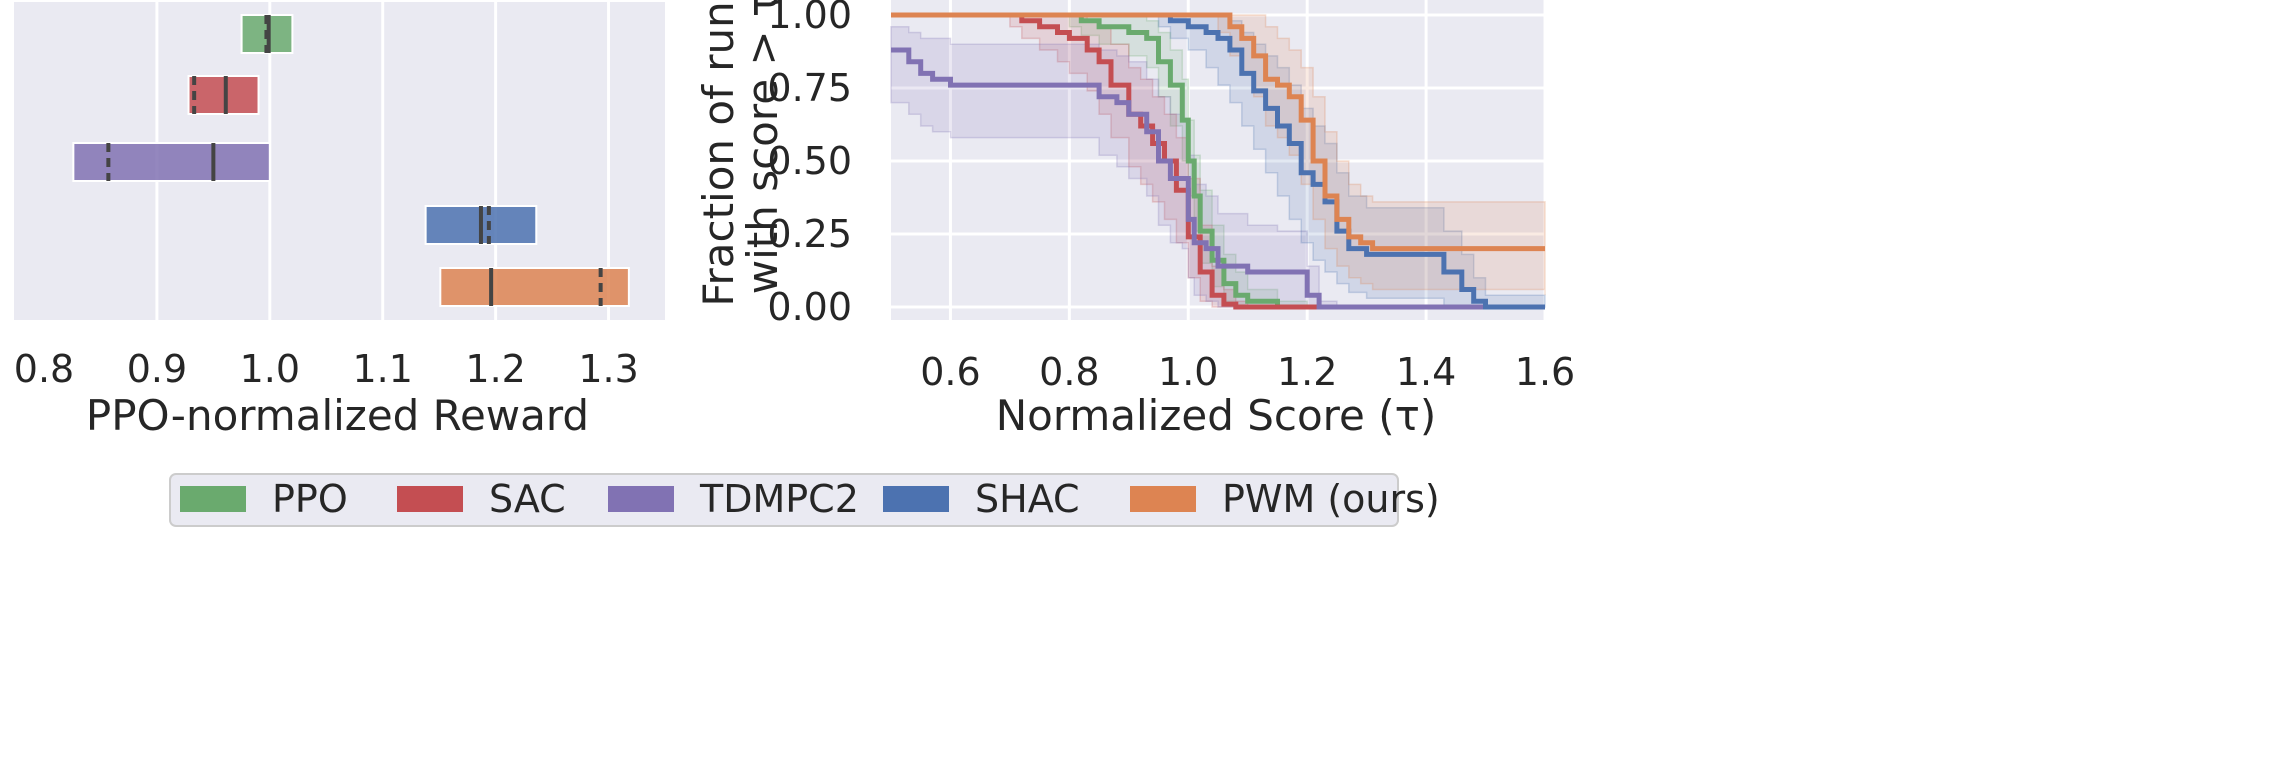 This screenshot has width=2291, height=773. Describe the element at coordinates (351, 160) in the screenshot. I see `interval-bars` at that location.